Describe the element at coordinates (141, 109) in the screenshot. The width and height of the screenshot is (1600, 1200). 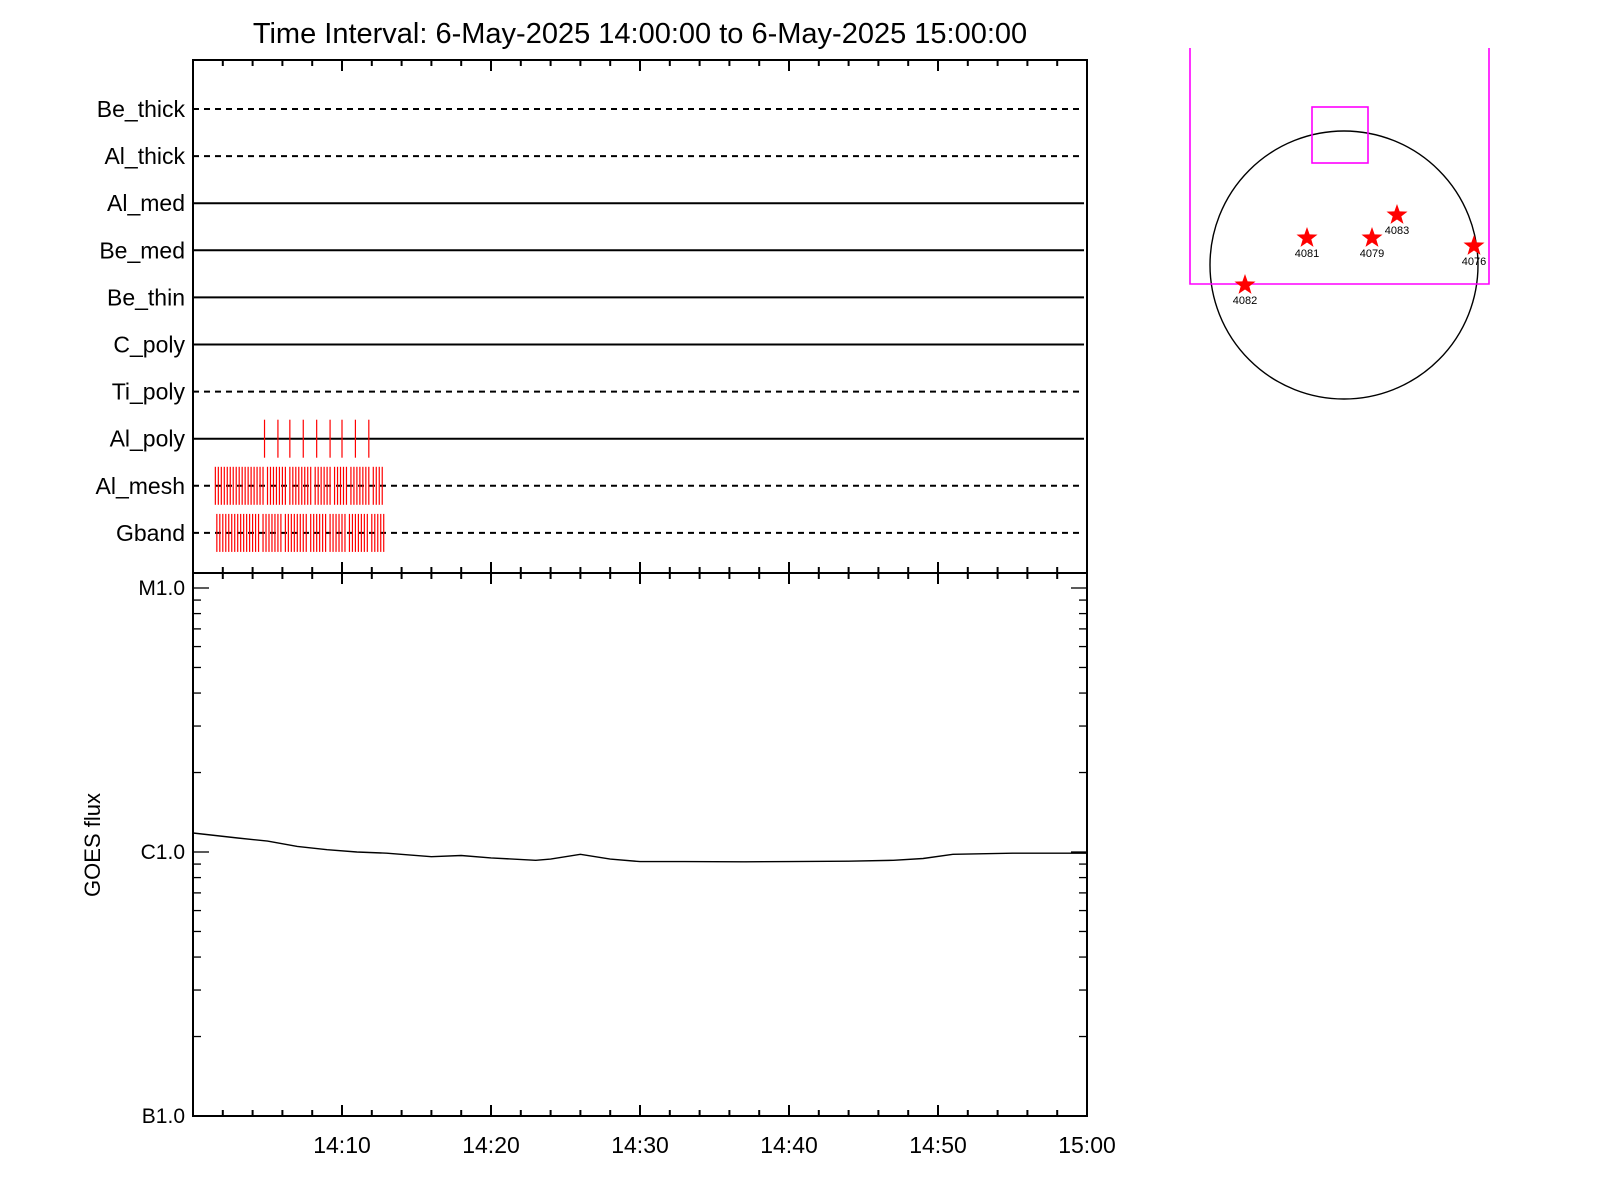
I see `channel-label-be_thick: Be_thick` at that location.